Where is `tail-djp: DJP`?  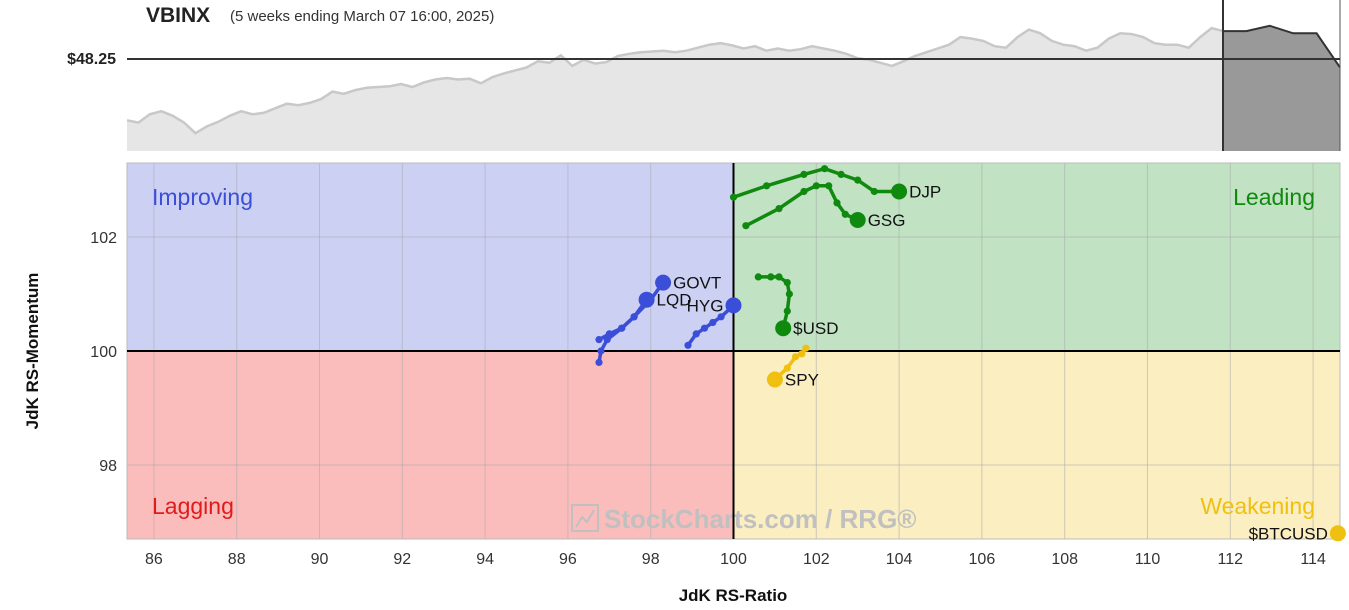 tail-djp: DJP is located at coordinates (835, 183).